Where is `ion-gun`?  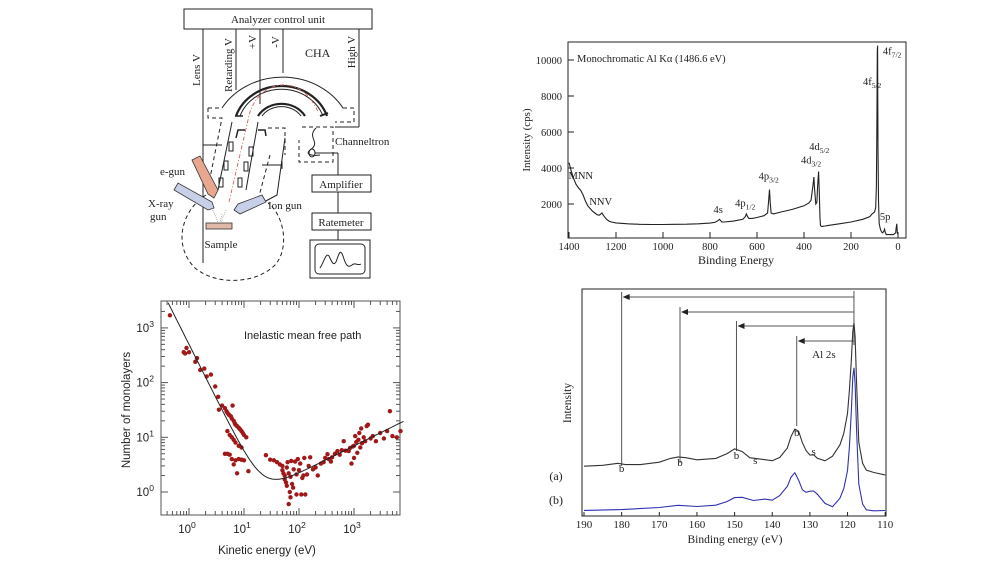
ion-gun is located at coordinates (250, 204).